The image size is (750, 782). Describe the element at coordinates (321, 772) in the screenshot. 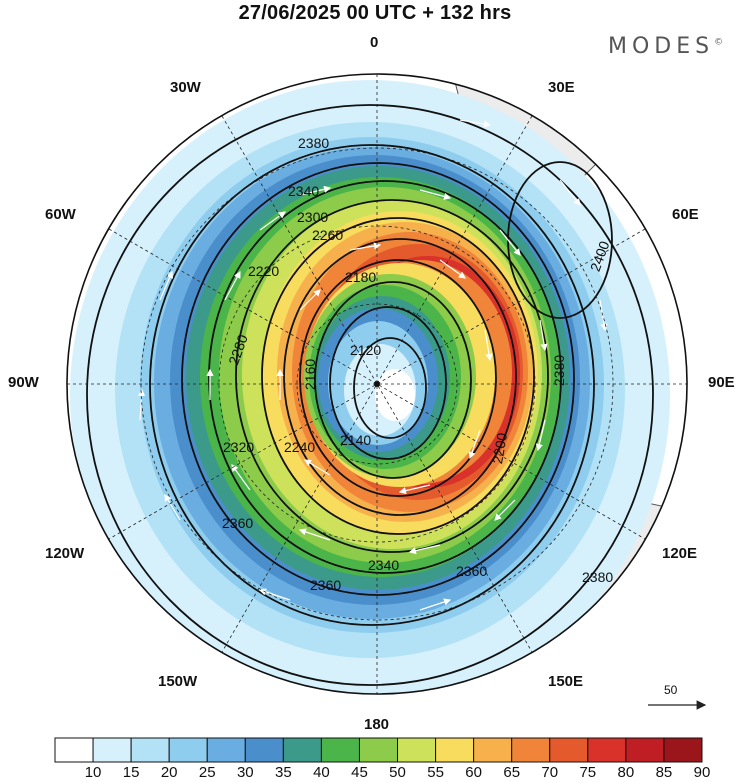

I see `colorbar-tick-label: 40` at that location.